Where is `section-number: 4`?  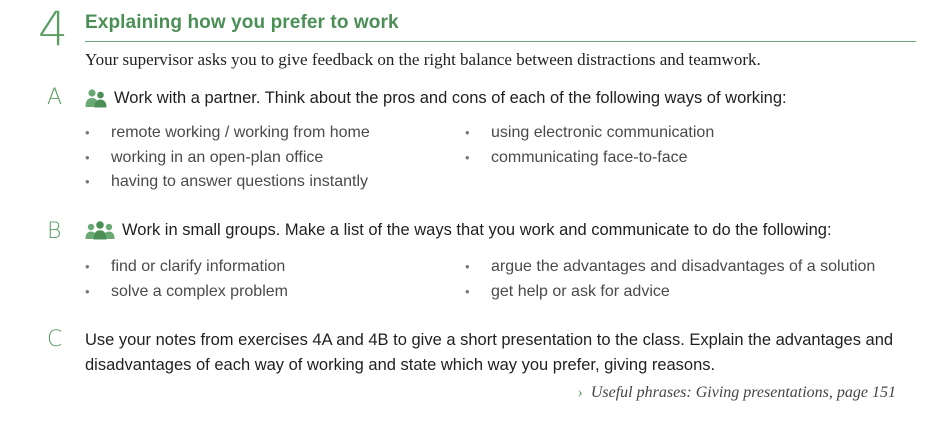 section-number: 4 is located at coordinates (53, 29).